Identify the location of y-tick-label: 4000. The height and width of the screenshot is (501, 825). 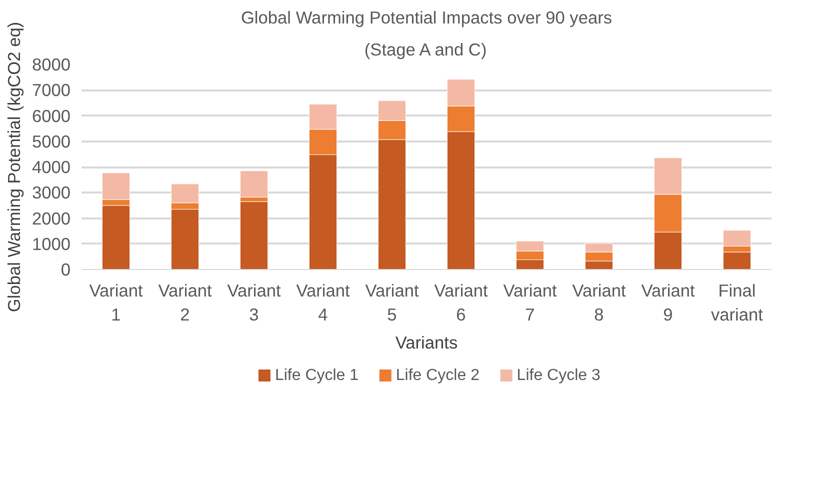
(51, 167).